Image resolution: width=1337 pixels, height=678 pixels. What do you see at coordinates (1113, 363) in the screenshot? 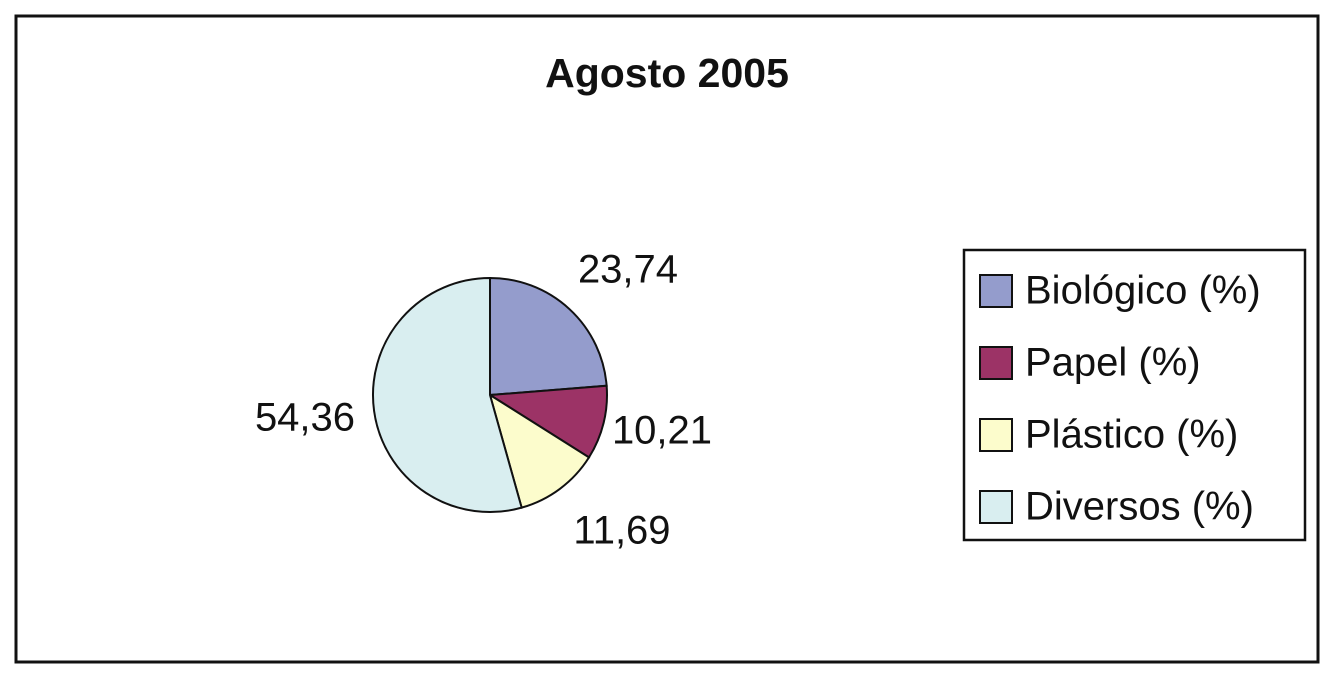
I see `legend-label: Papel (%)` at bounding box center [1113, 363].